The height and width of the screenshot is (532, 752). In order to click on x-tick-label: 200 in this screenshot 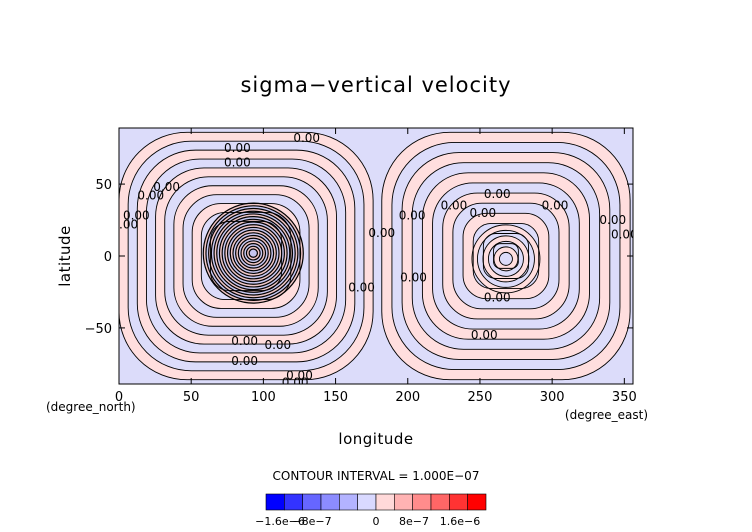, I will do `click(407, 397)`.